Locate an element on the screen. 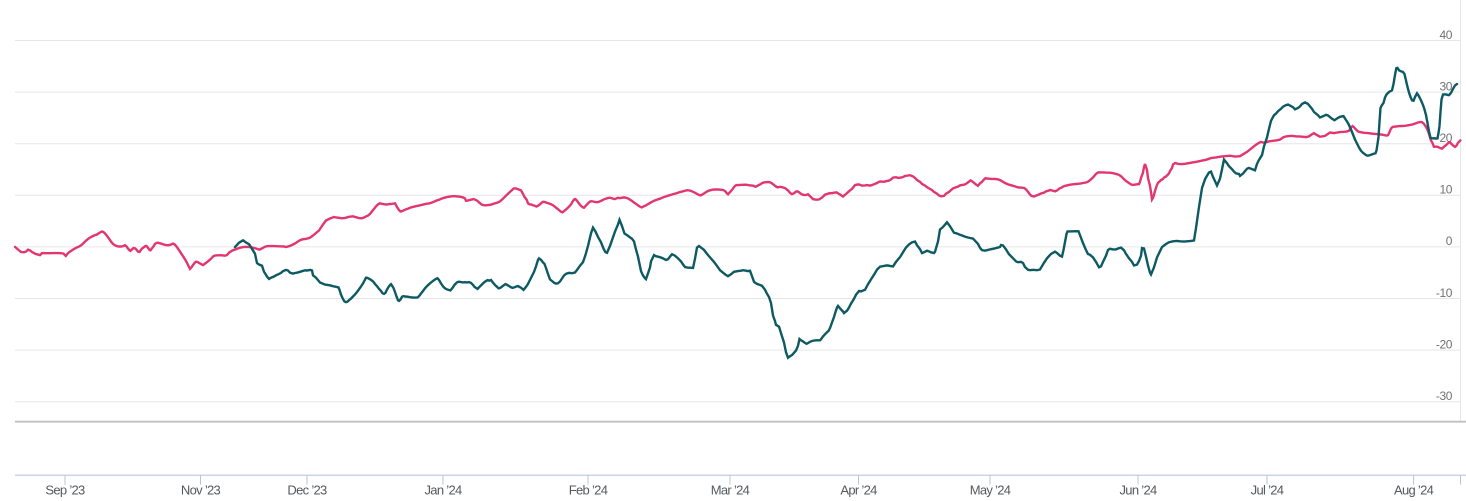 Image resolution: width=1466 pixels, height=501 pixels. svg-text: -20 is located at coordinates (1444, 344).